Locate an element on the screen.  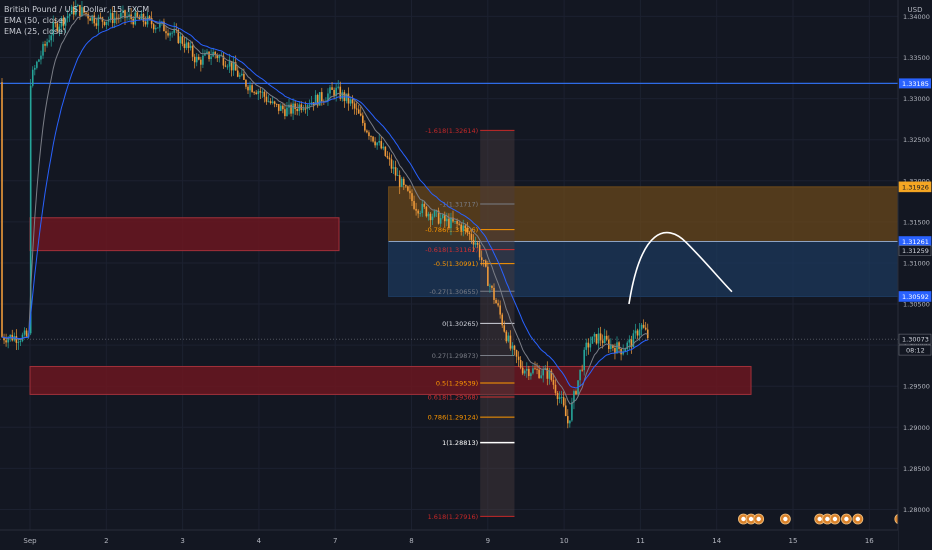
price-tag-text: 1.31926 is located at coordinates (915, 187).